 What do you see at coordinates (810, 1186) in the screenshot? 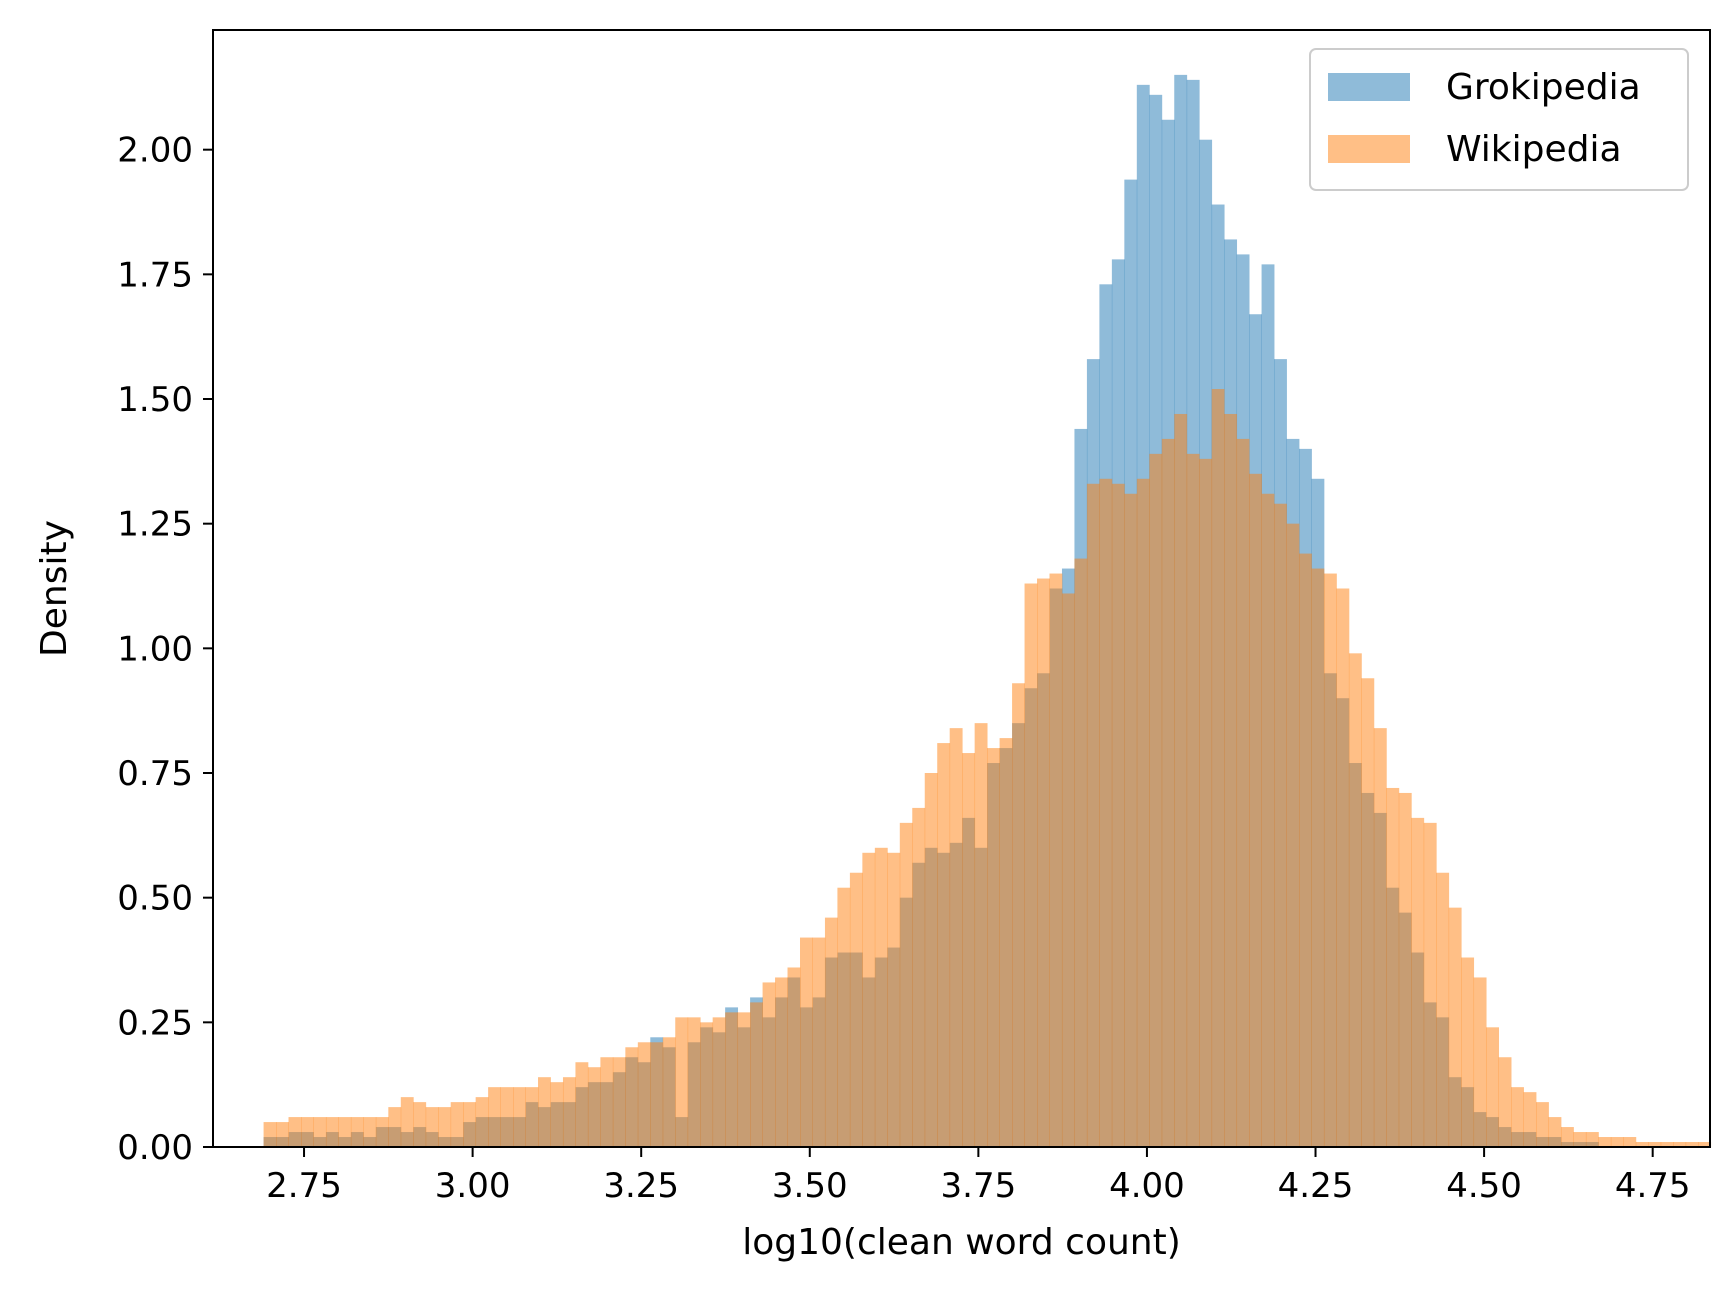
I see `x-tick-label: 3.50` at bounding box center [810, 1186].